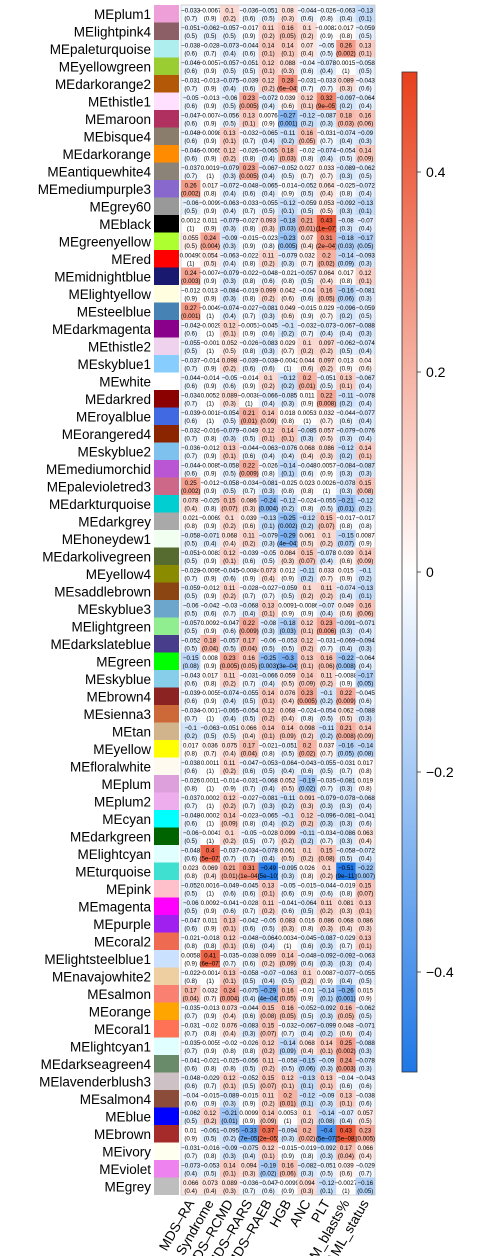 Image resolution: width=484 pixels, height=1256 pixels. Describe the element at coordinates (191, 1130) in the screenshot. I see `cell-correlation: 0.01` at that location.